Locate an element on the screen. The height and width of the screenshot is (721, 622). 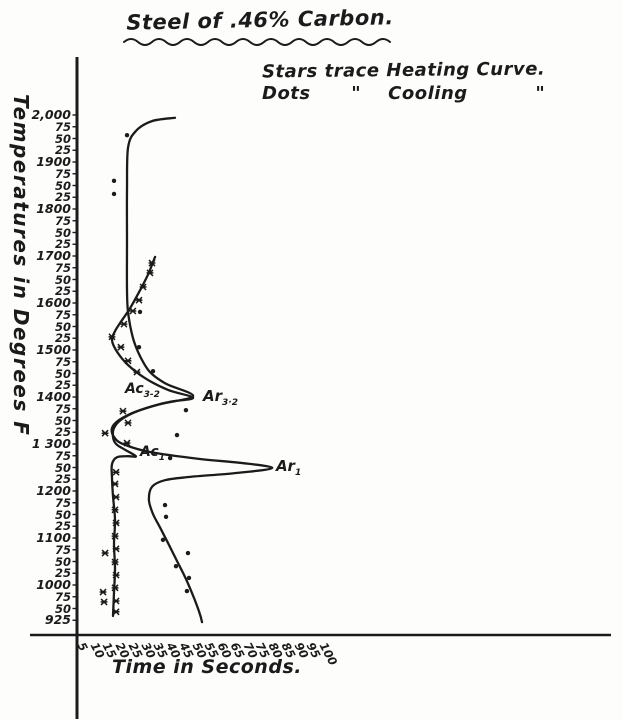
y-tick-label: 1700 is located at coordinates (53, 255).